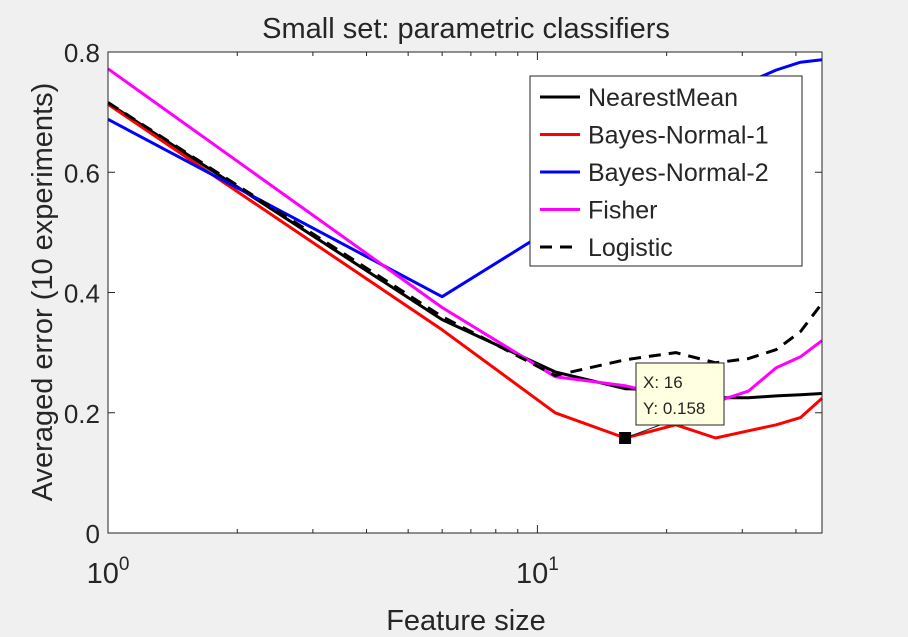  What do you see at coordinates (82, 294) in the screenshot?
I see `y-tick-label: 0.4` at bounding box center [82, 294].